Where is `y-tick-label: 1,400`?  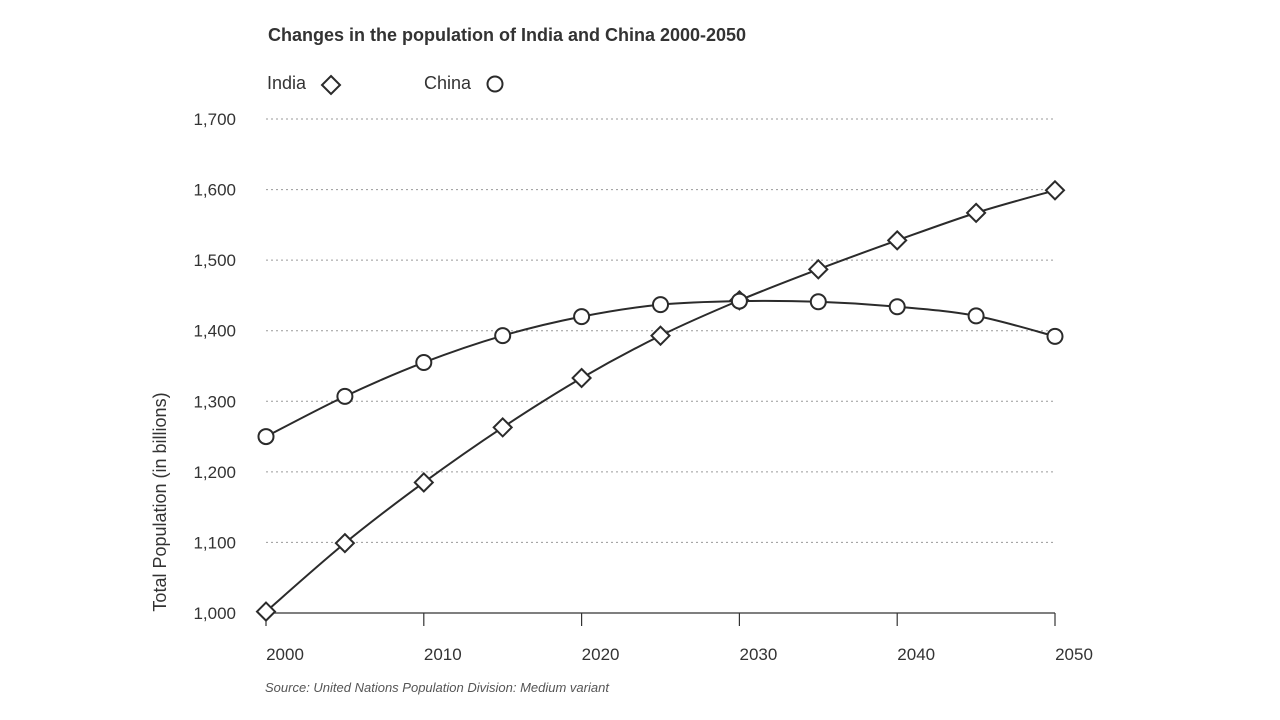
y-tick-label: 1,400 is located at coordinates (214, 331).